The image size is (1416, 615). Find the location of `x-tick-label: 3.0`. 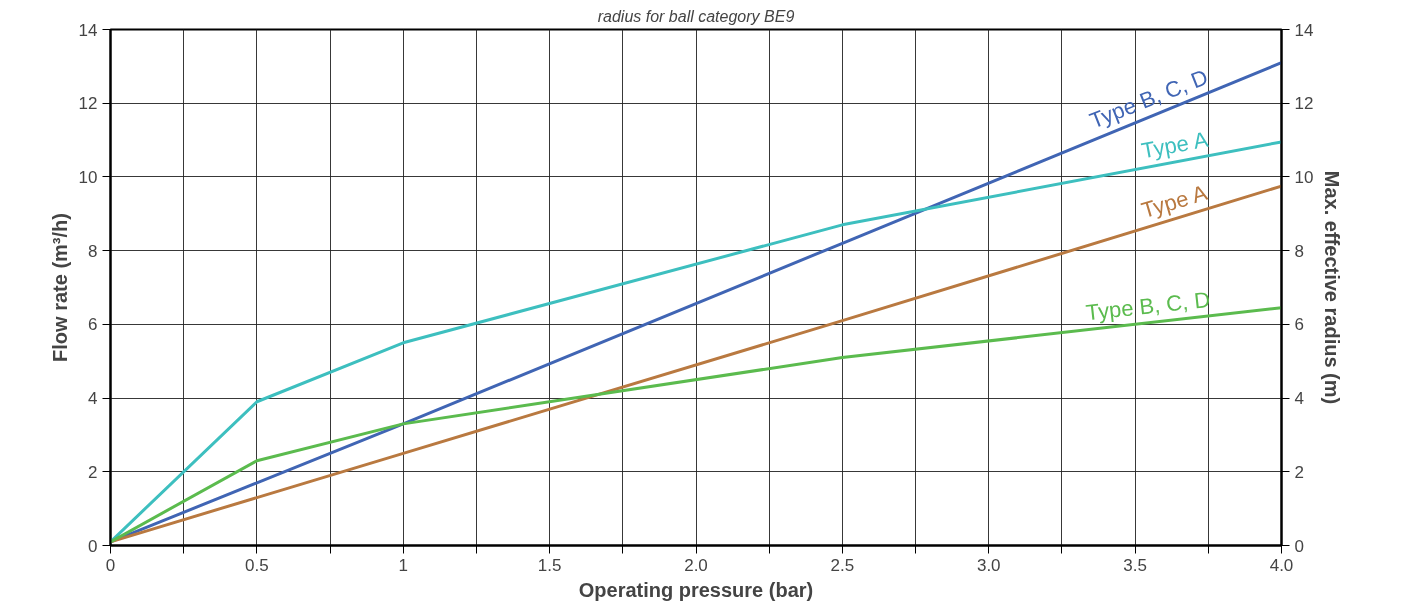

x-tick-label: 3.0 is located at coordinates (988, 565).